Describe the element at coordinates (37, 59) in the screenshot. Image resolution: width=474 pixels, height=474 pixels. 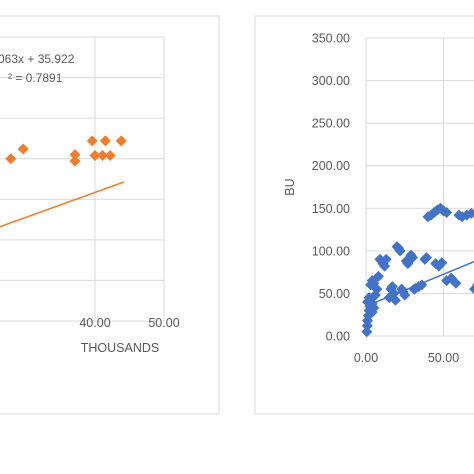
I see `trendline-equation: 063x + 35.922` at that location.